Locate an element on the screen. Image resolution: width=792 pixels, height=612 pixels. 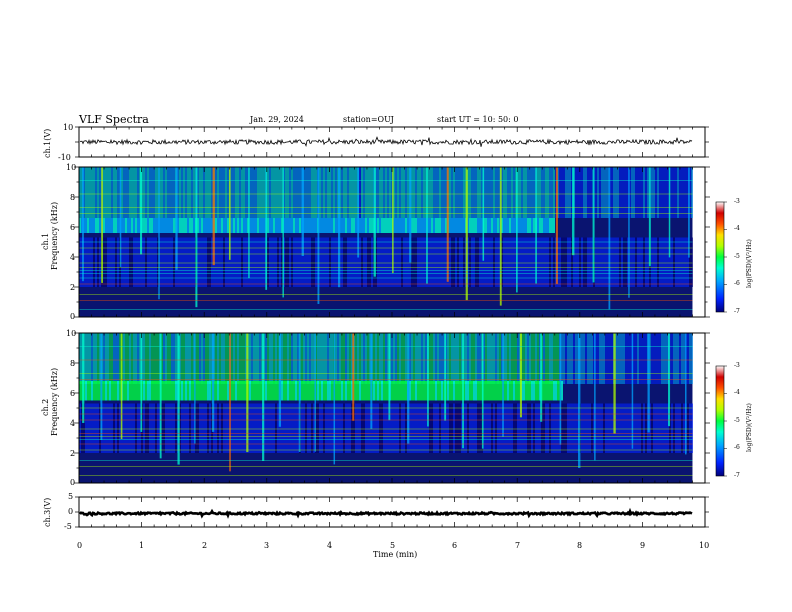
xtick-8: 8 is located at coordinates (580, 545).